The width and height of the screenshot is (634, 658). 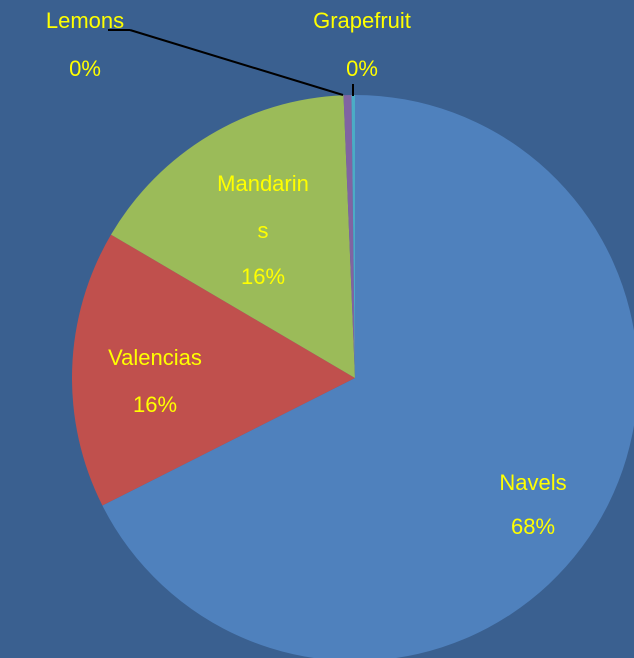 I want to click on category-label: Navels, so click(x=532, y=482).